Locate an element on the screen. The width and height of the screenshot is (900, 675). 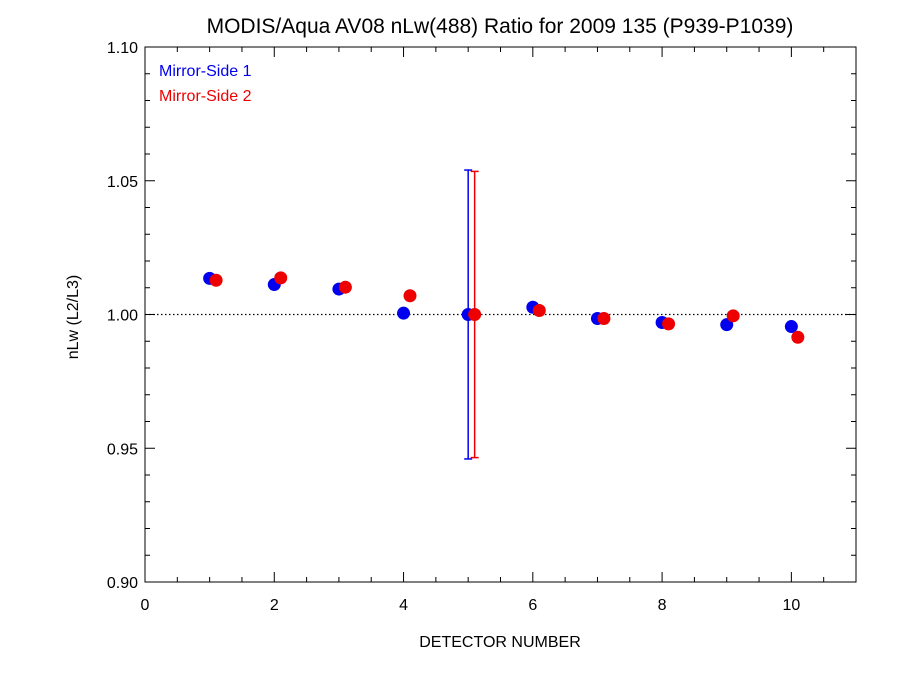
legend-entry: Mirror-Side 1 is located at coordinates (205, 71).